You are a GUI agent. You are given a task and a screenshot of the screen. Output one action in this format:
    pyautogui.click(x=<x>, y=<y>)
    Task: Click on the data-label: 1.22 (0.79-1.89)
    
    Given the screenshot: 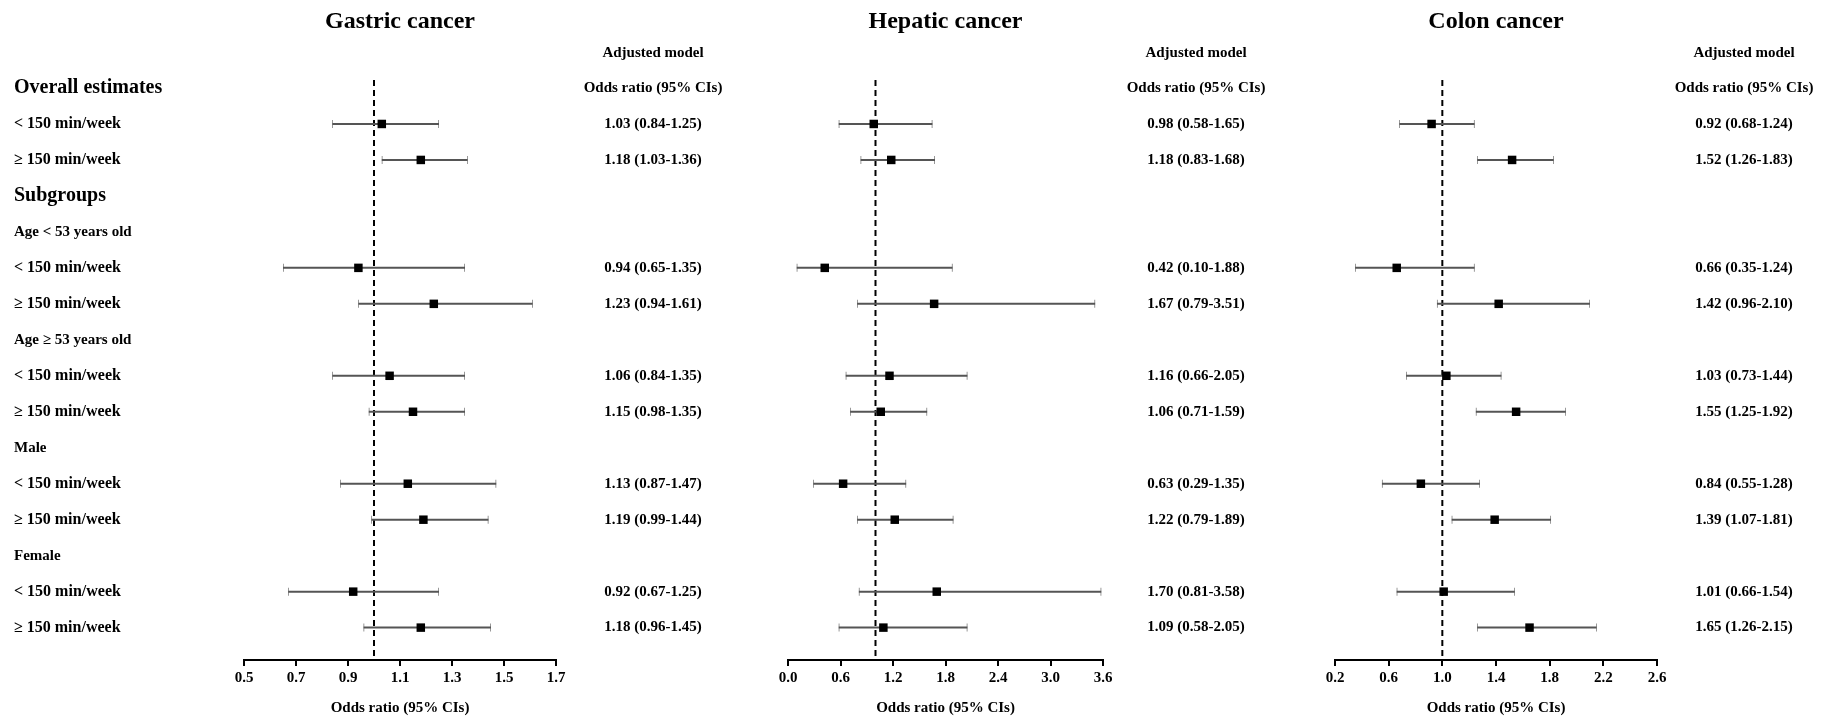 What is the action you would take?
    pyautogui.click(x=1196, y=519)
    